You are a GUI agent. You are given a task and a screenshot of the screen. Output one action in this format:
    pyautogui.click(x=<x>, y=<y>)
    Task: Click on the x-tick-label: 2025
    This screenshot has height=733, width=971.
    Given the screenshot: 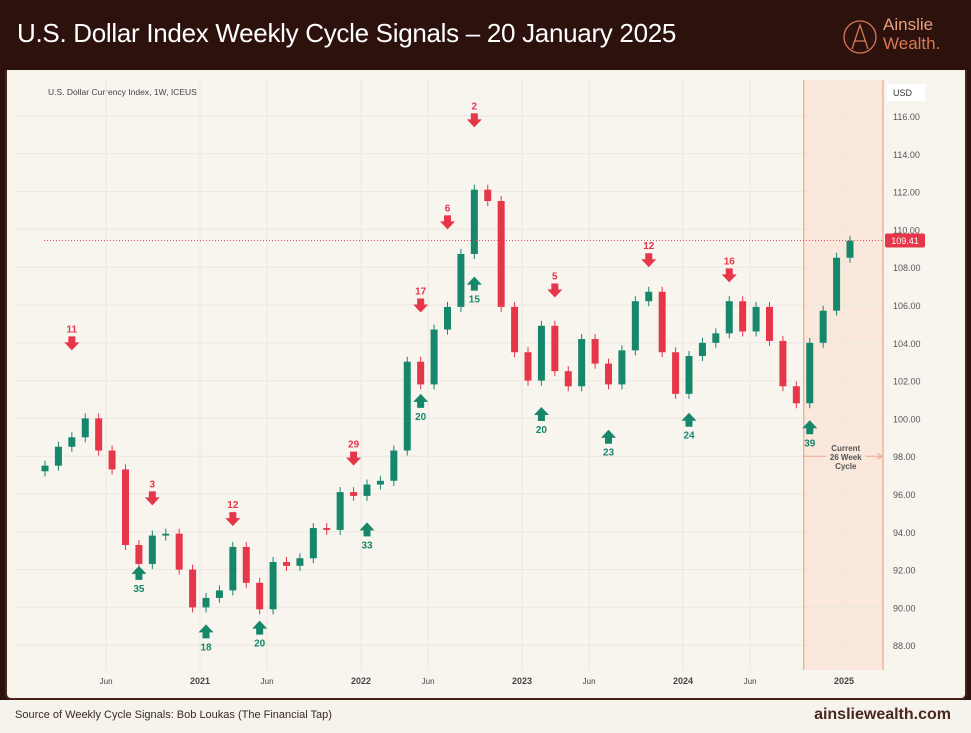 What is the action you would take?
    pyautogui.click(x=844, y=681)
    